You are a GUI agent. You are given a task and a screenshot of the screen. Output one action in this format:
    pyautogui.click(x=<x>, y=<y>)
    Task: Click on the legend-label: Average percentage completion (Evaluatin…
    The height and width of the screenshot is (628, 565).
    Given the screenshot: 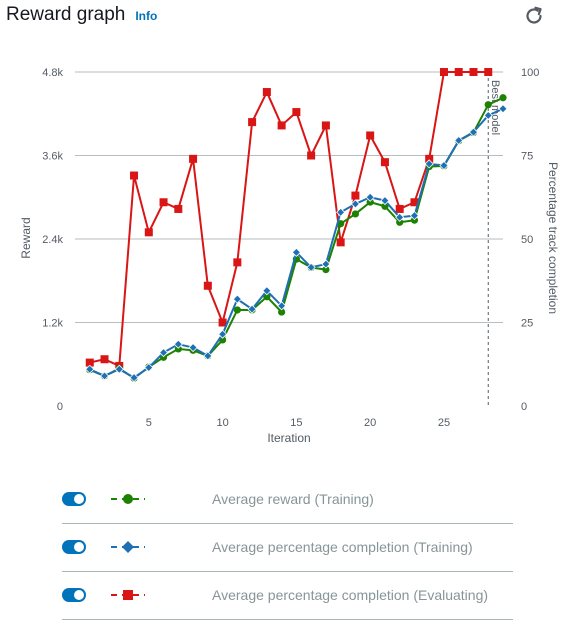 What is the action you would take?
    pyautogui.click(x=350, y=595)
    